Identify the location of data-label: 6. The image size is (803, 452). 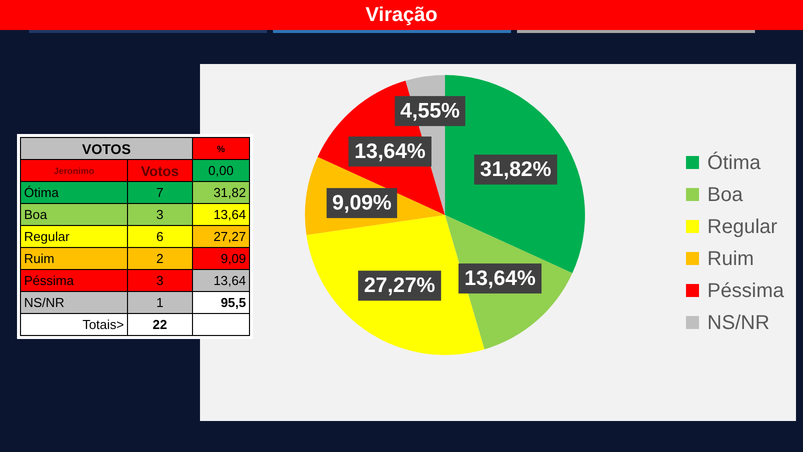
(160, 237).